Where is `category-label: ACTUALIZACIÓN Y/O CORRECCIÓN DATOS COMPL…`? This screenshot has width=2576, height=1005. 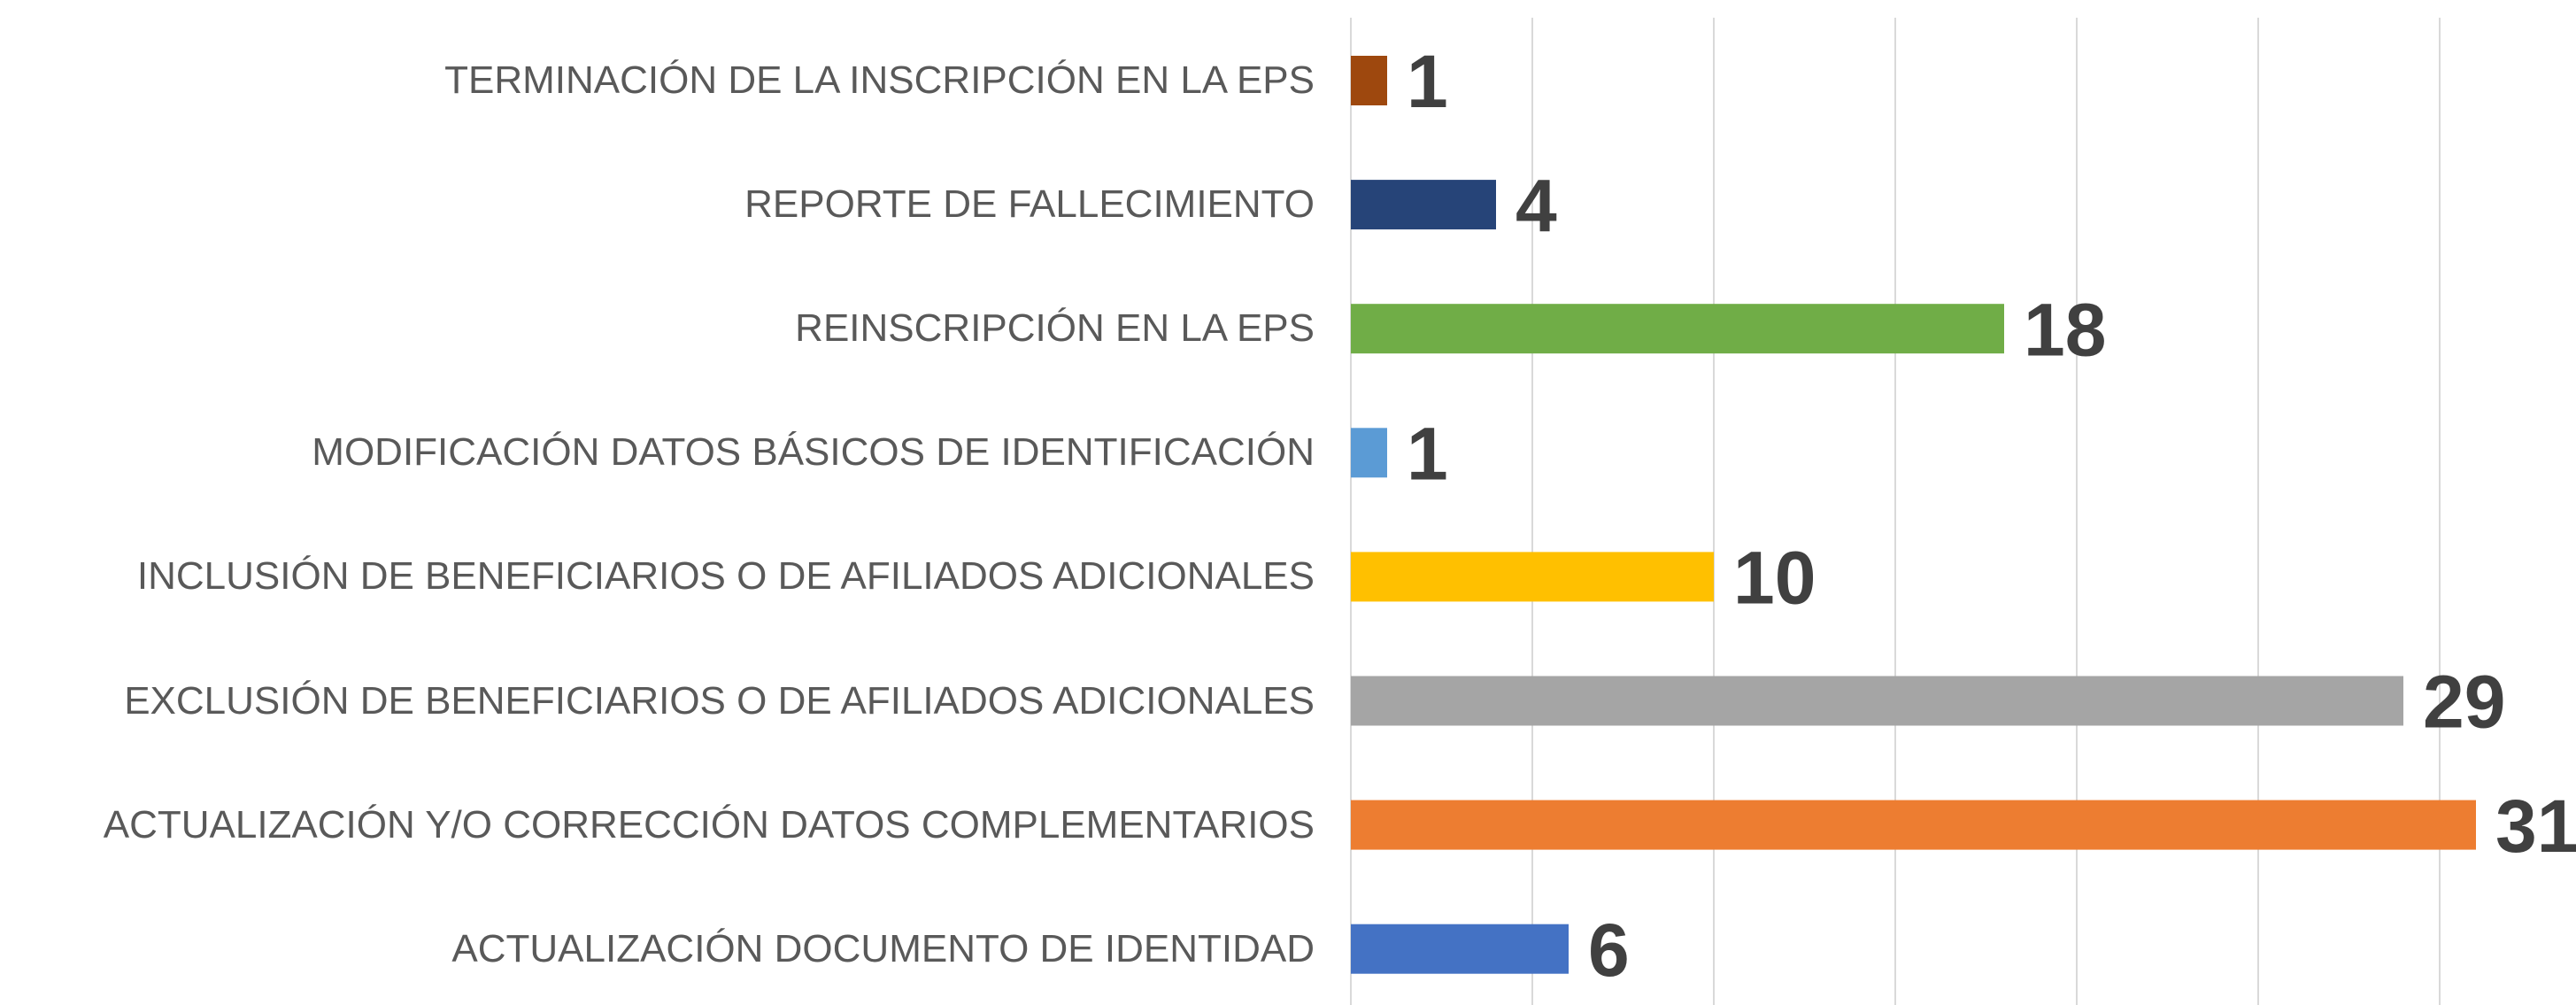
category-label: ACTUALIZACIÓN Y/O CORRECCIÓN DATOS COMPL… is located at coordinates (709, 824).